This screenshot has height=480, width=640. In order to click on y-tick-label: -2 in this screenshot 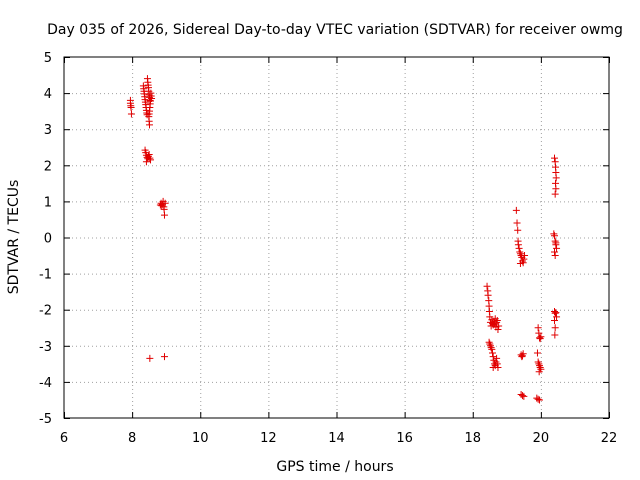, I will do `click(45, 311)`.